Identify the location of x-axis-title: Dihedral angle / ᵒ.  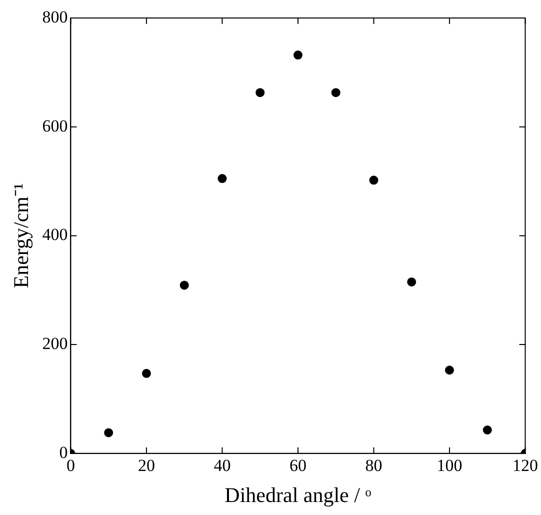
(298, 494).